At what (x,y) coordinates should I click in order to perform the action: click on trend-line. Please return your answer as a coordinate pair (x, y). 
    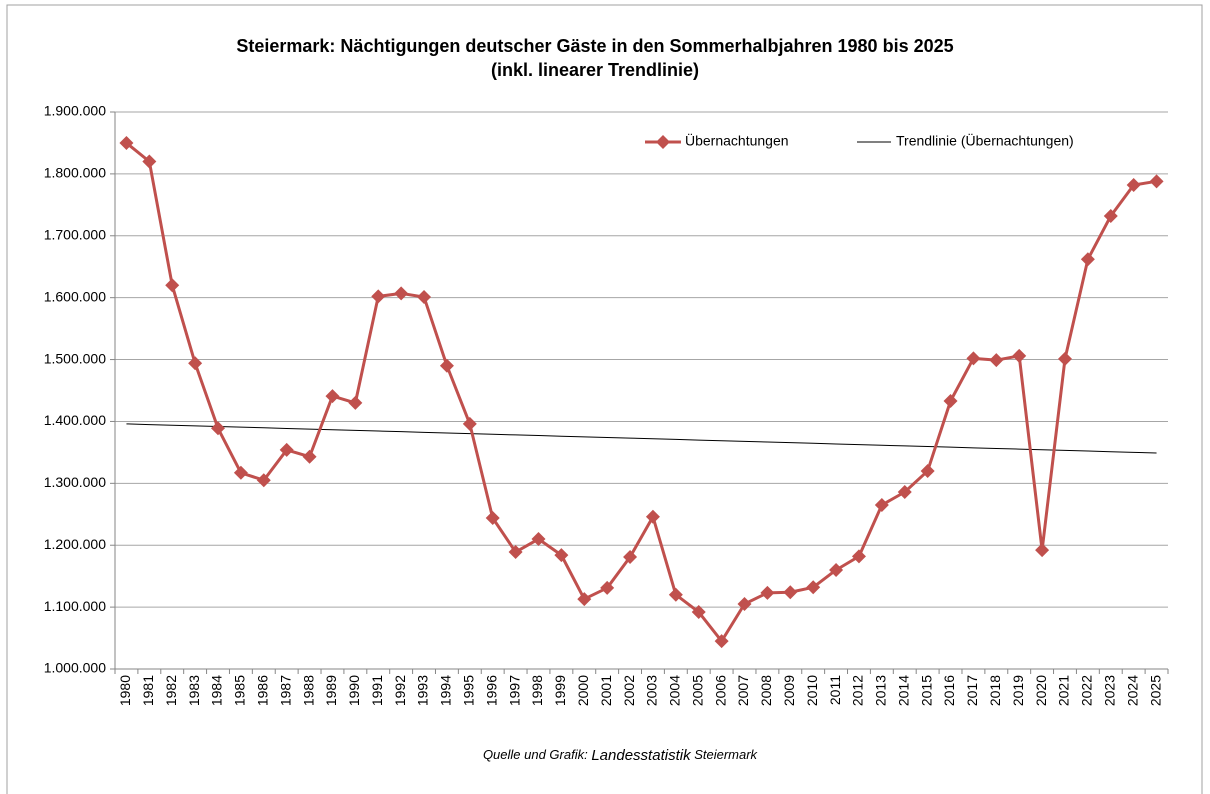
    Looking at the image, I should click on (641, 438).